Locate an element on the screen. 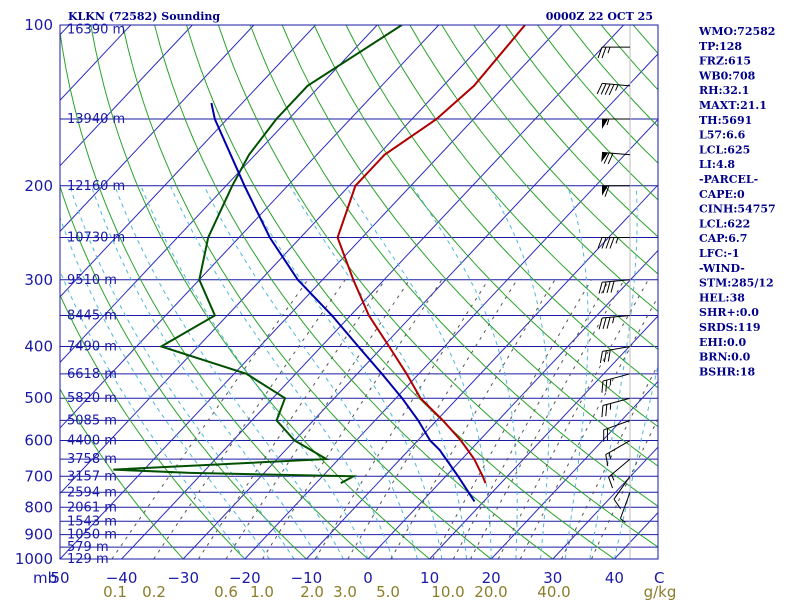 This screenshot has height=600, width=800. mixing-ratio-tick-label: 1.0 is located at coordinates (262, 591).